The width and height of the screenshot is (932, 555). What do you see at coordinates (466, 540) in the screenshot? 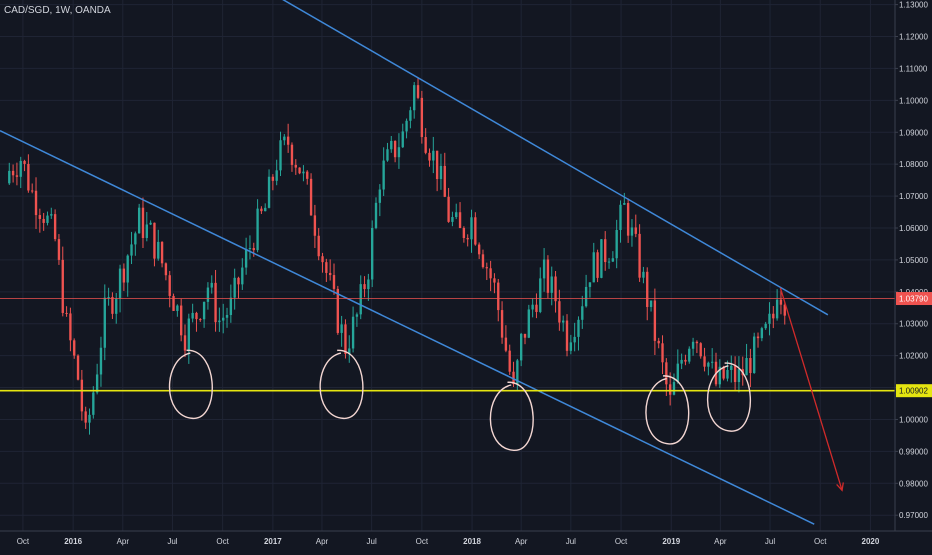
I see `time-axis-bg` at bounding box center [466, 540].